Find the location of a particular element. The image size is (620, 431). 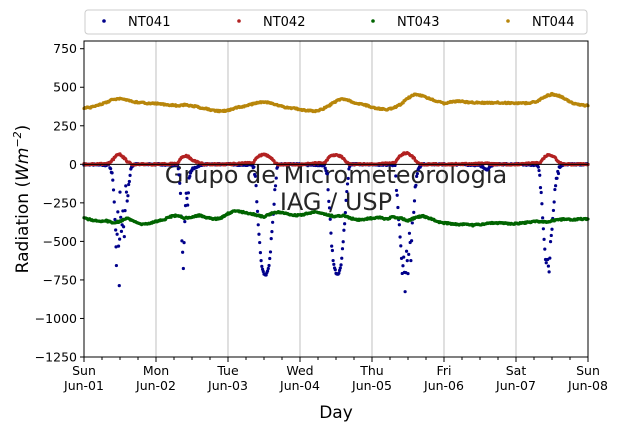

y-axis: 750 500 250 0 −250 −500 −750 −1000 −1250 is located at coordinates (59, 203).